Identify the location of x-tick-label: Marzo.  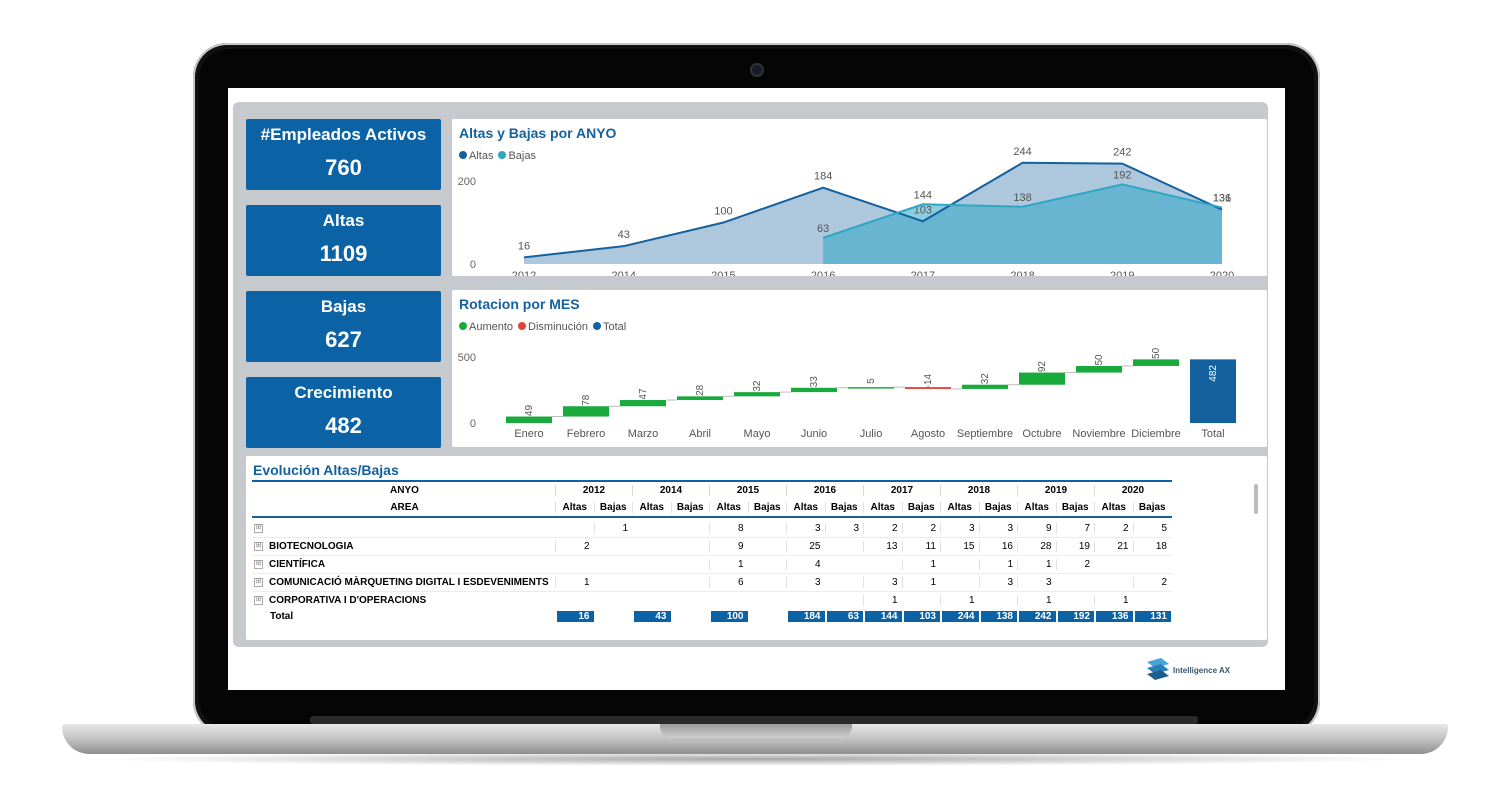
(643, 434).